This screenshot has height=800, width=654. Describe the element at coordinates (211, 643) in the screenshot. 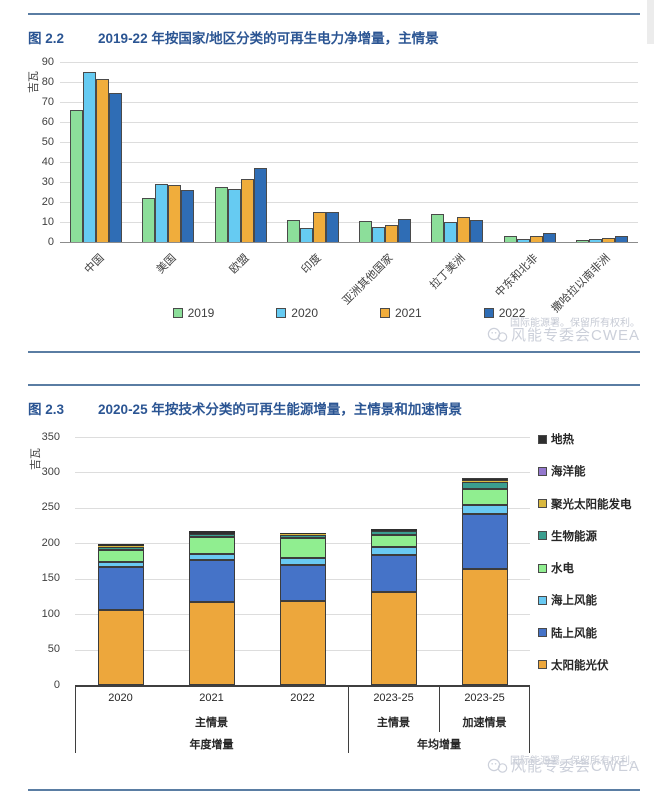

I see `segment-太阳能光伏-2021` at that location.